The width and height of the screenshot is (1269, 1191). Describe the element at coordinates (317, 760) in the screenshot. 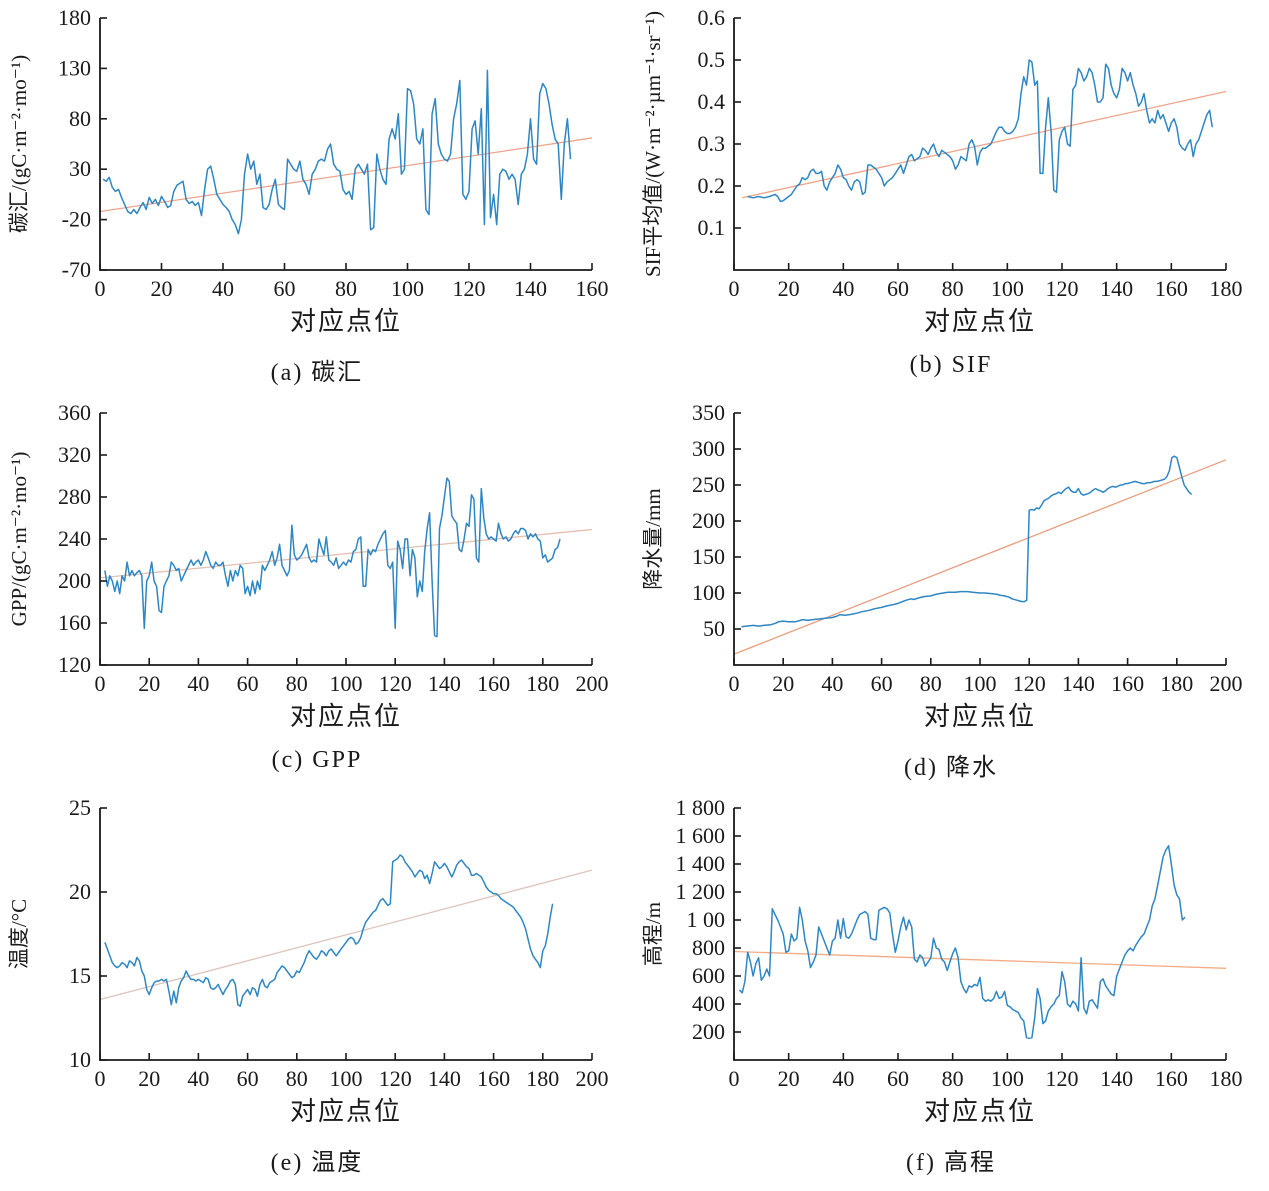

I see `caption-c: (c) GPP` at that location.